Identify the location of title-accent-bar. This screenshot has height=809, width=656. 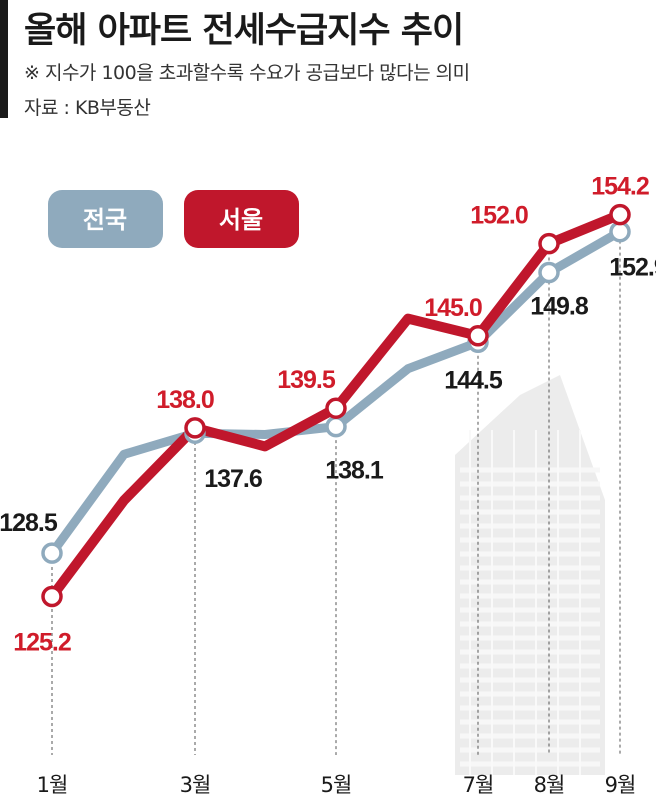
(4, 59).